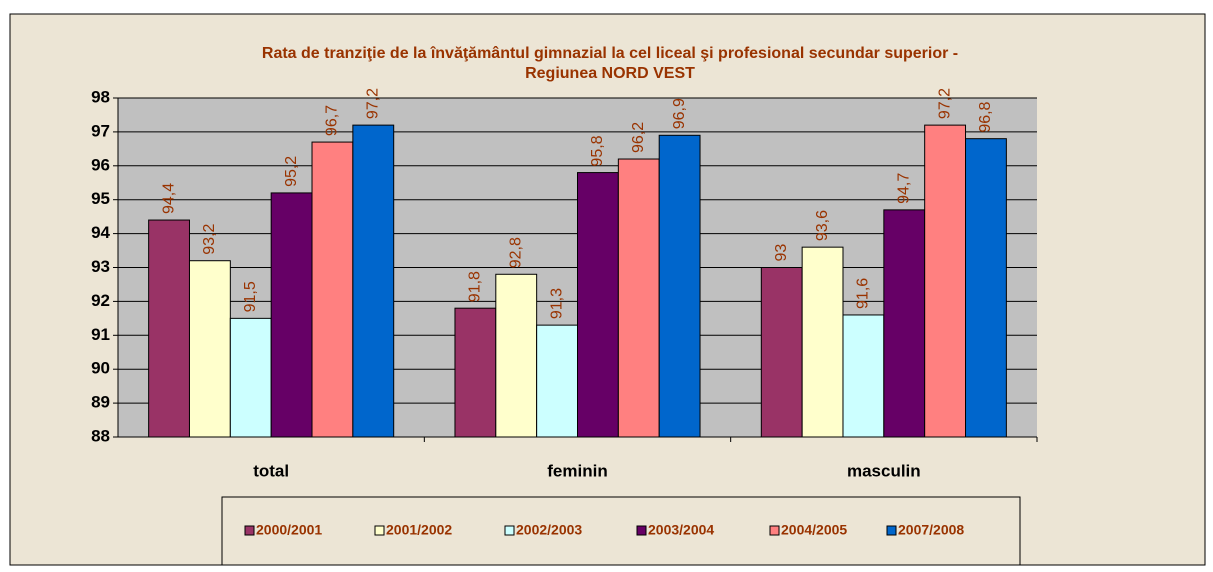 The width and height of the screenshot is (1213, 572). What do you see at coordinates (577, 470) in the screenshot?
I see `x-tick-label: feminin` at bounding box center [577, 470].